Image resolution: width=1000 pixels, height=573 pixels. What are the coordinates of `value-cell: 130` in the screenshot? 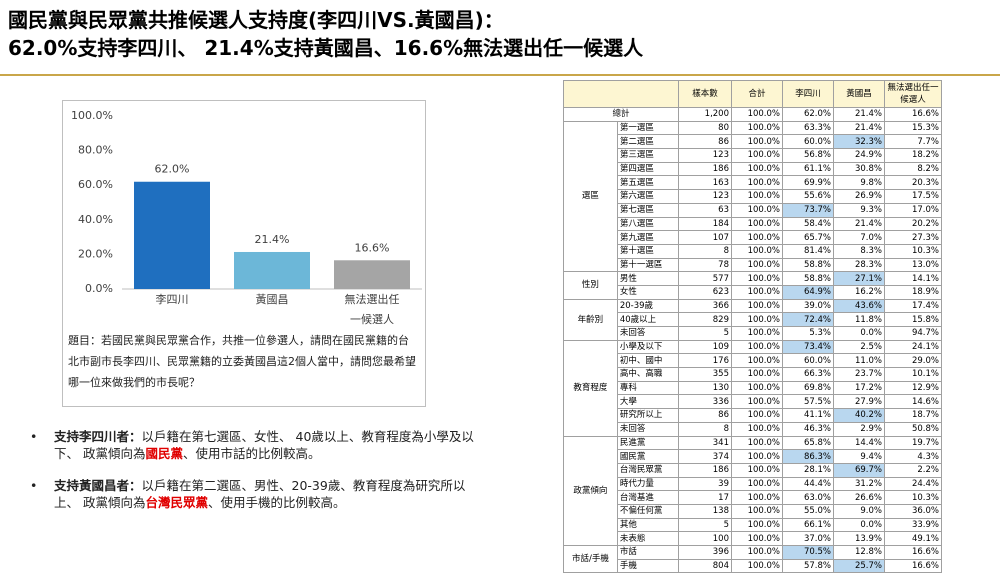 It's located at (705, 388).